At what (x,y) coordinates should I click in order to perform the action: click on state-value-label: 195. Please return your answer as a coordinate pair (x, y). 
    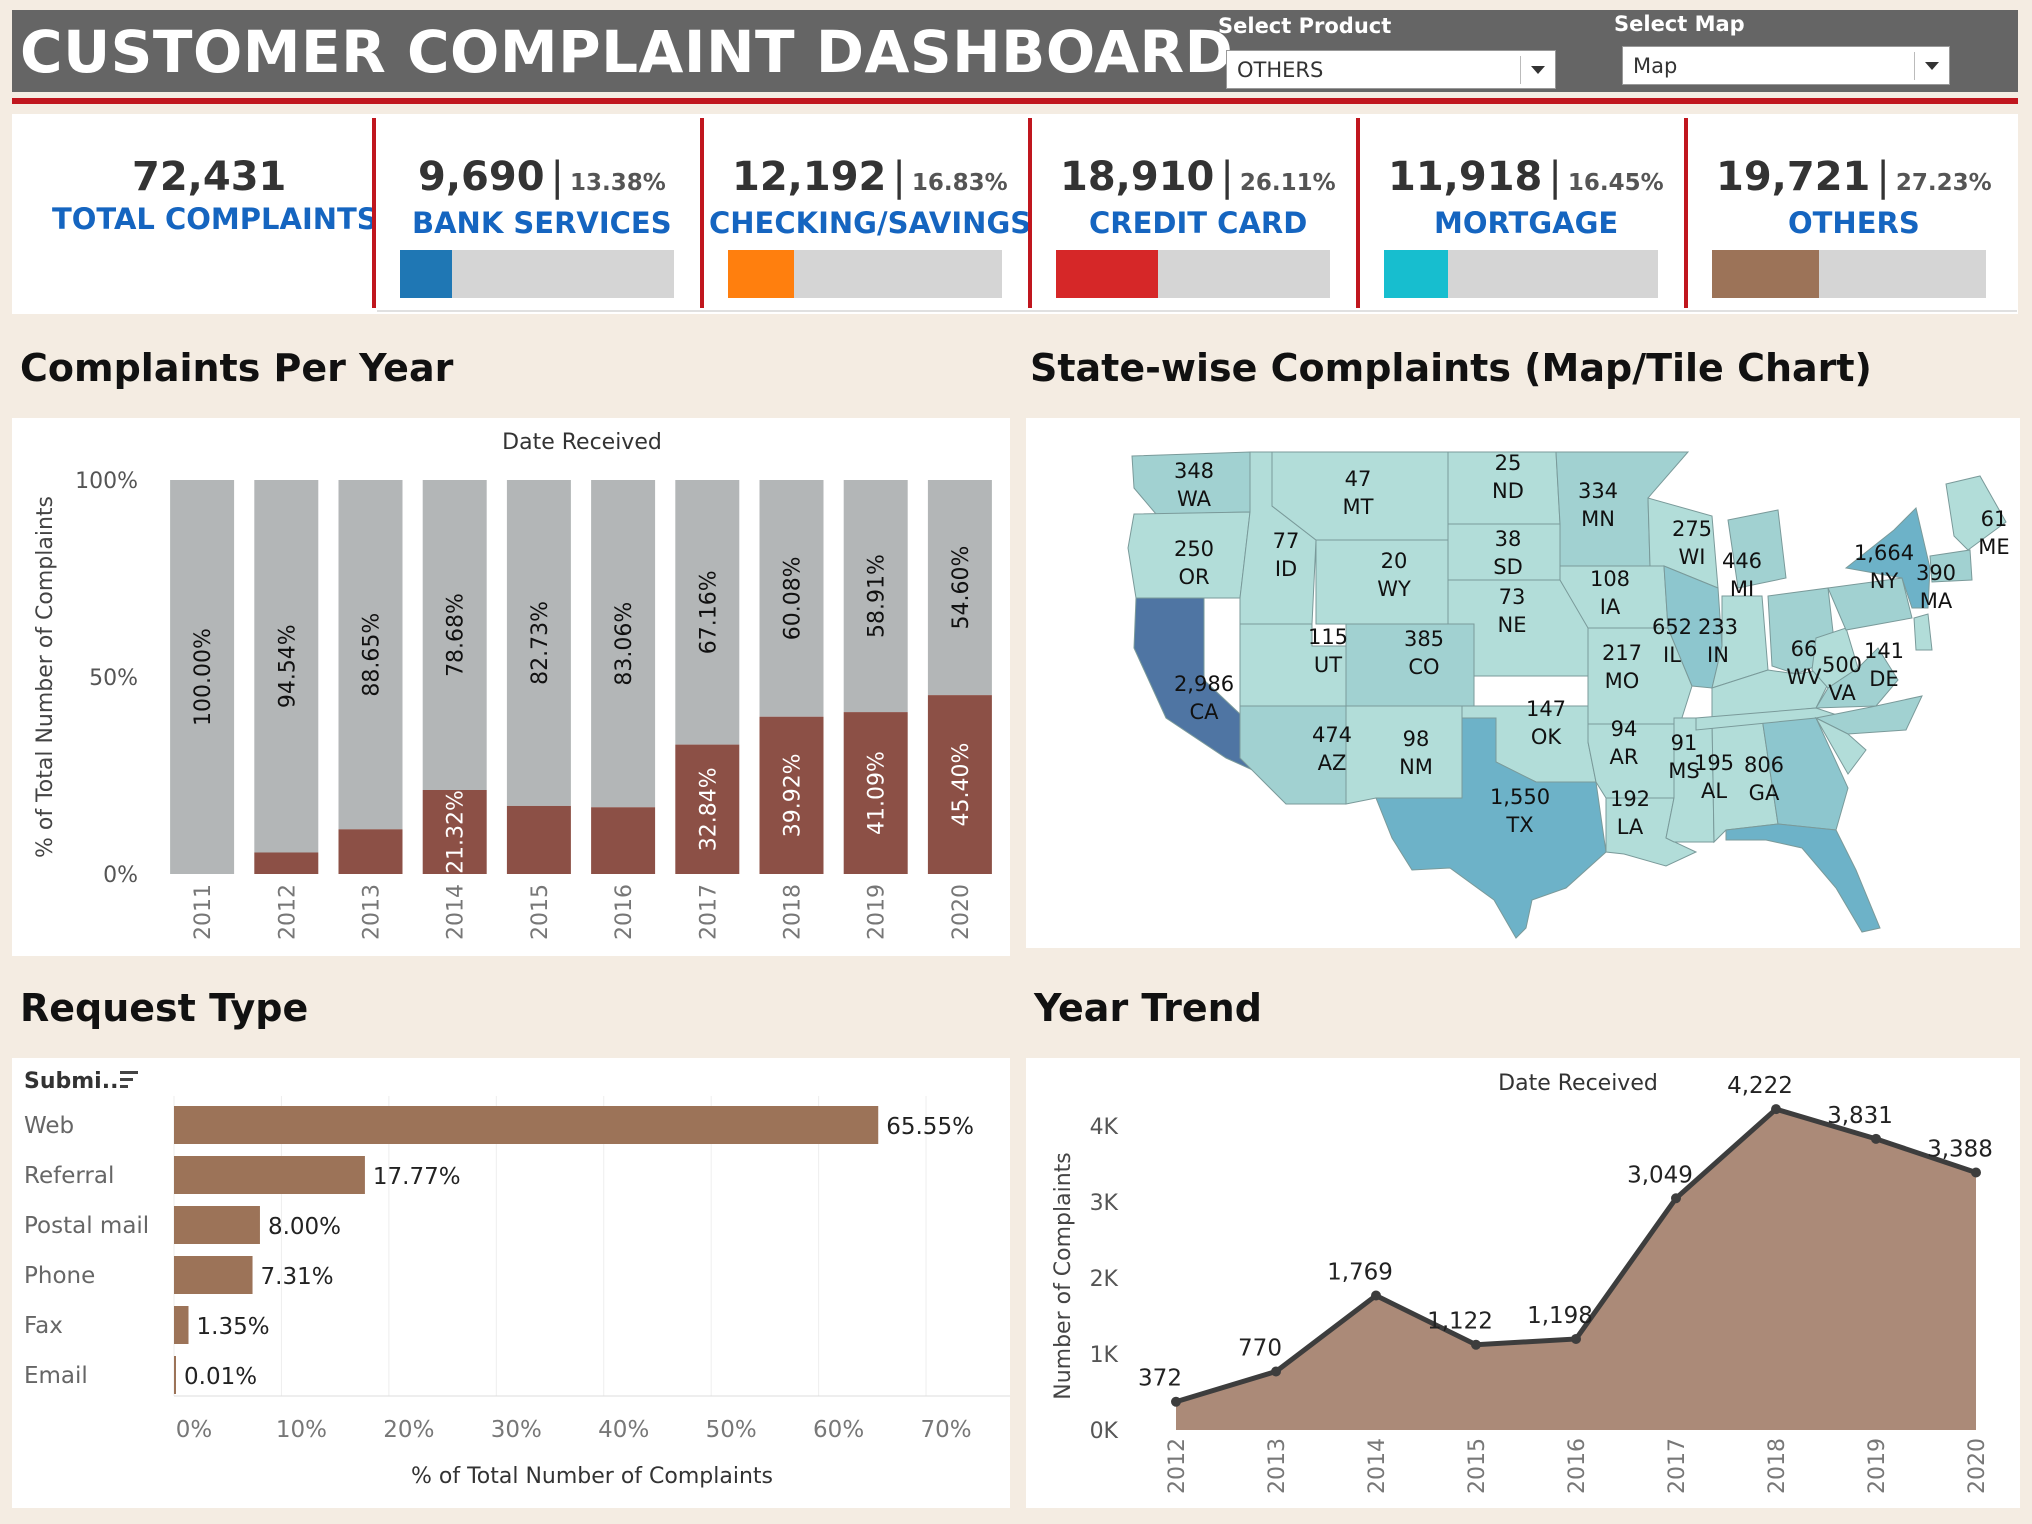
    Looking at the image, I should click on (1714, 763).